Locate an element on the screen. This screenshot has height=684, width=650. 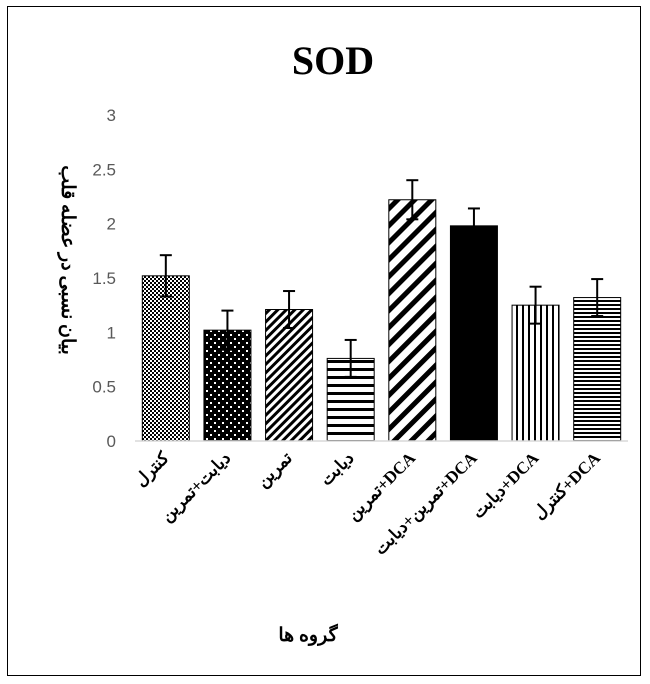
y-axis-ticks: 0 0.5 1 1.5 2 2.5 3 is located at coordinates (104, 278).